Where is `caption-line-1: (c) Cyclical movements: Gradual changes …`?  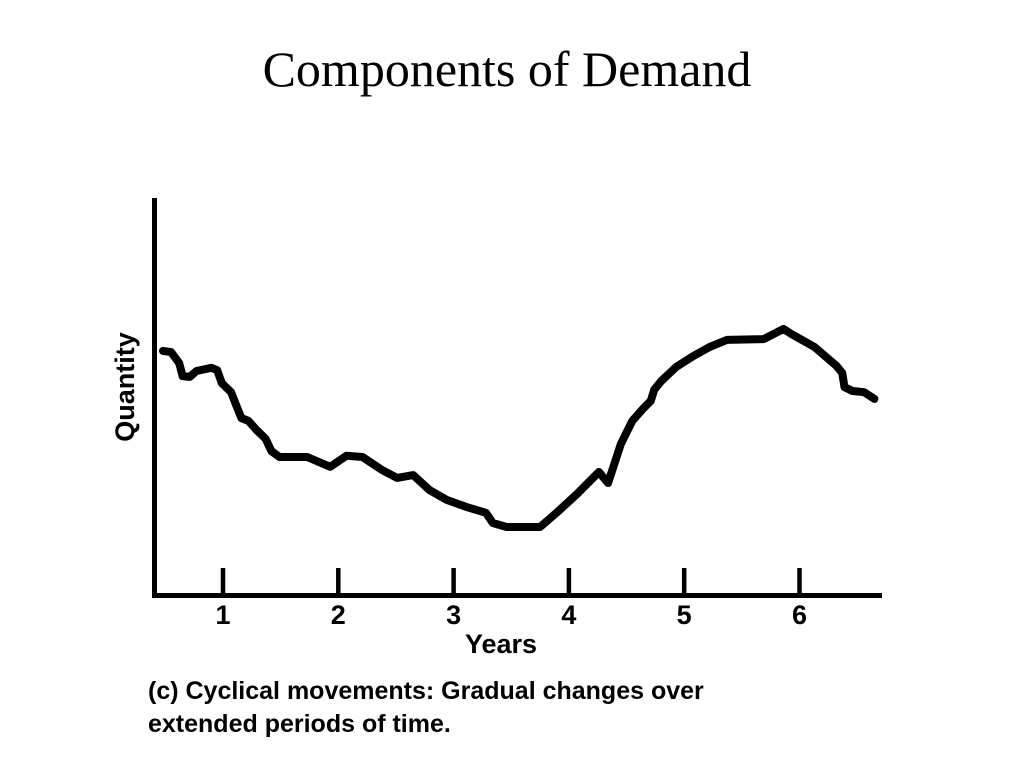 caption-line-1: (c) Cyclical movements: Gradual changes … is located at coordinates (426, 691).